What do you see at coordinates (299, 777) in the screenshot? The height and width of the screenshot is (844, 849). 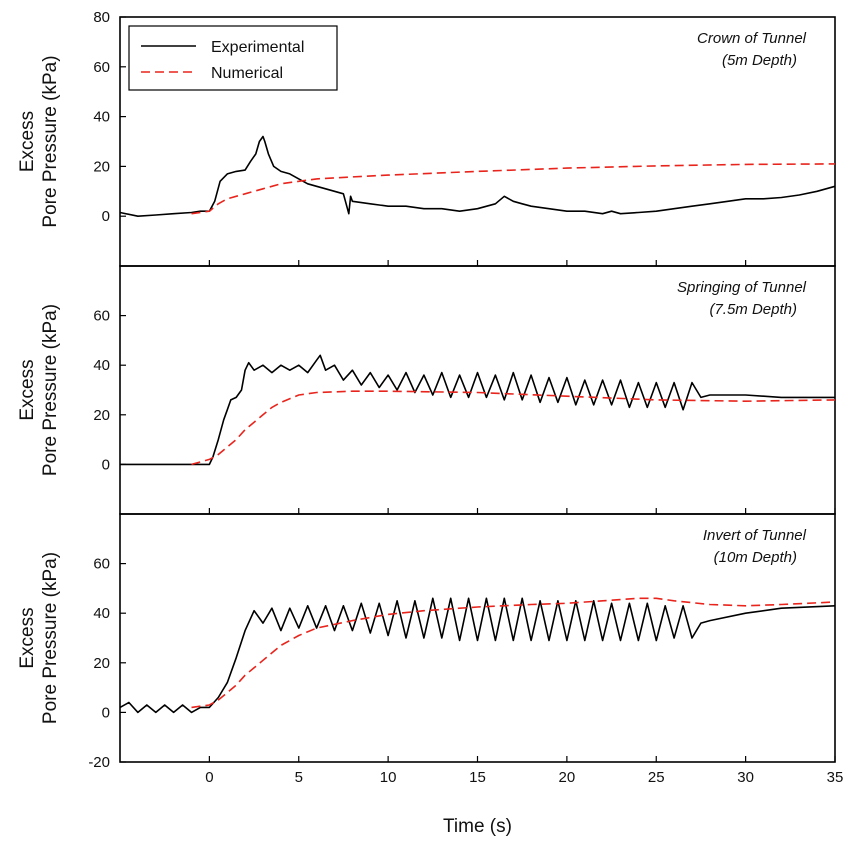 I see `x-tick-label: 5` at bounding box center [299, 777].